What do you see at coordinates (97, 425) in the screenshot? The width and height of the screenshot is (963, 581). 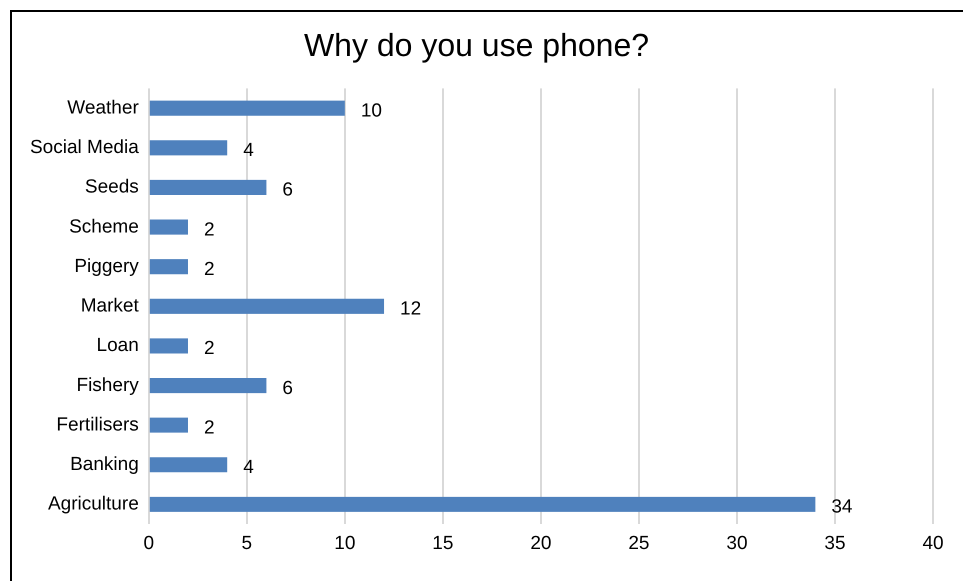 I see `y-tick-label: Fertilisers` at bounding box center [97, 425].